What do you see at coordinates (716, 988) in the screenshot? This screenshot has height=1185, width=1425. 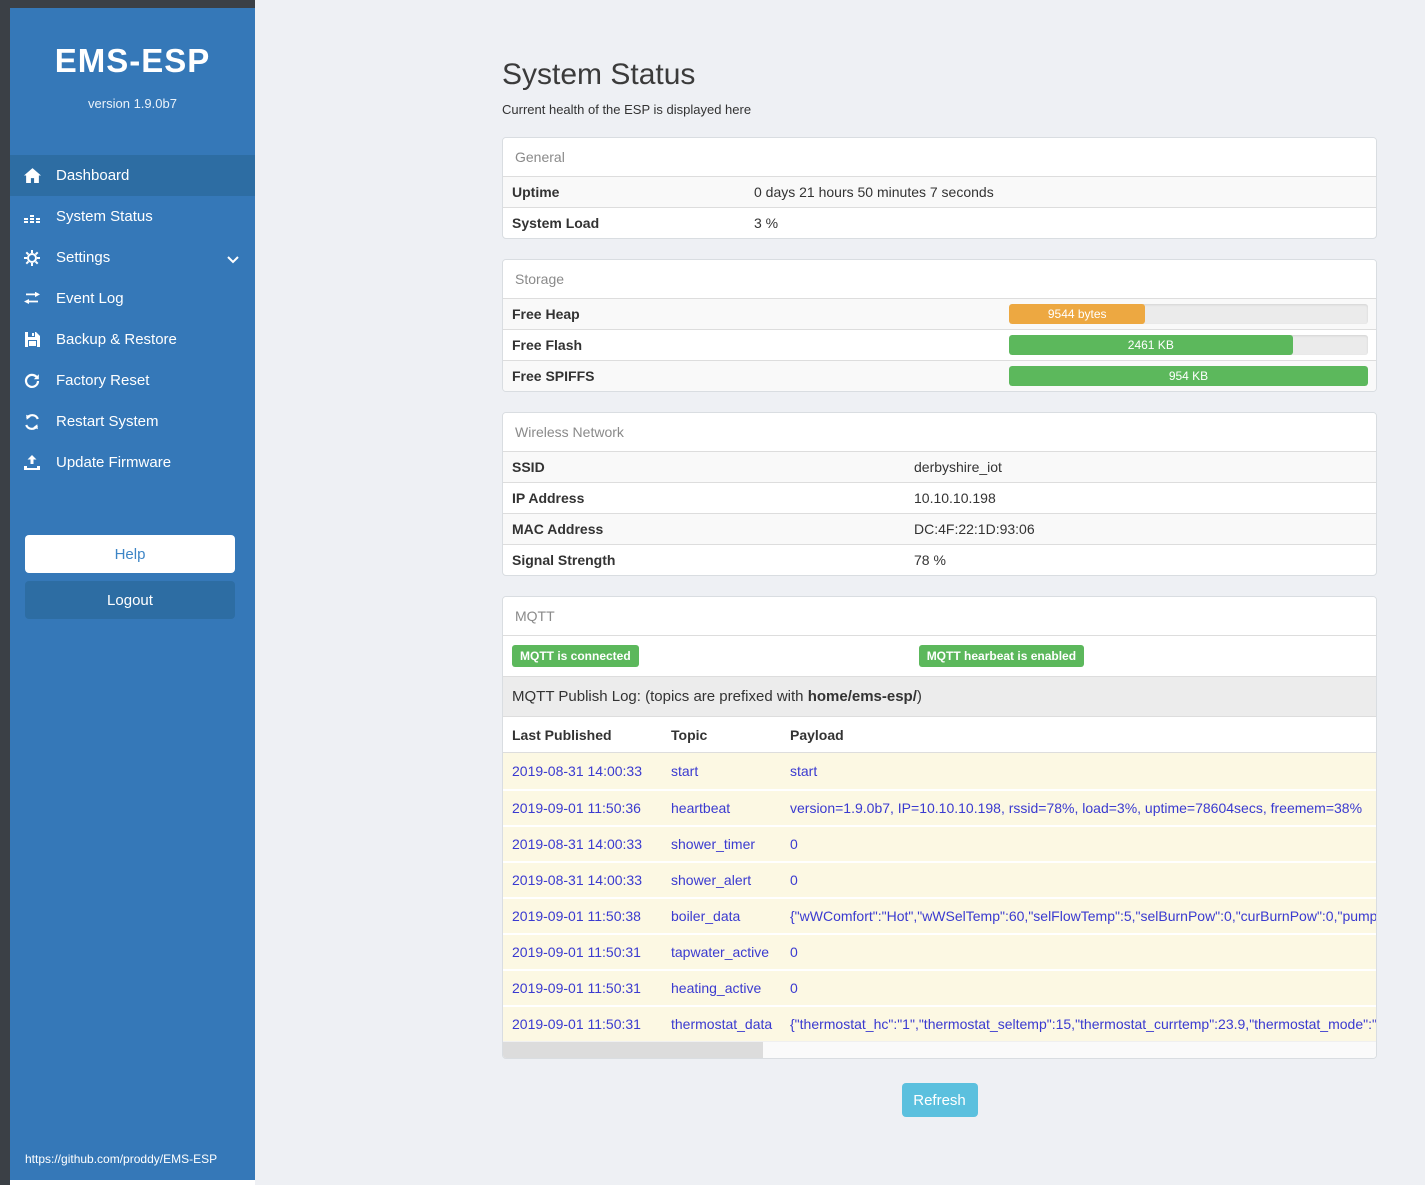 I see `topic-cell: heating_active` at bounding box center [716, 988].